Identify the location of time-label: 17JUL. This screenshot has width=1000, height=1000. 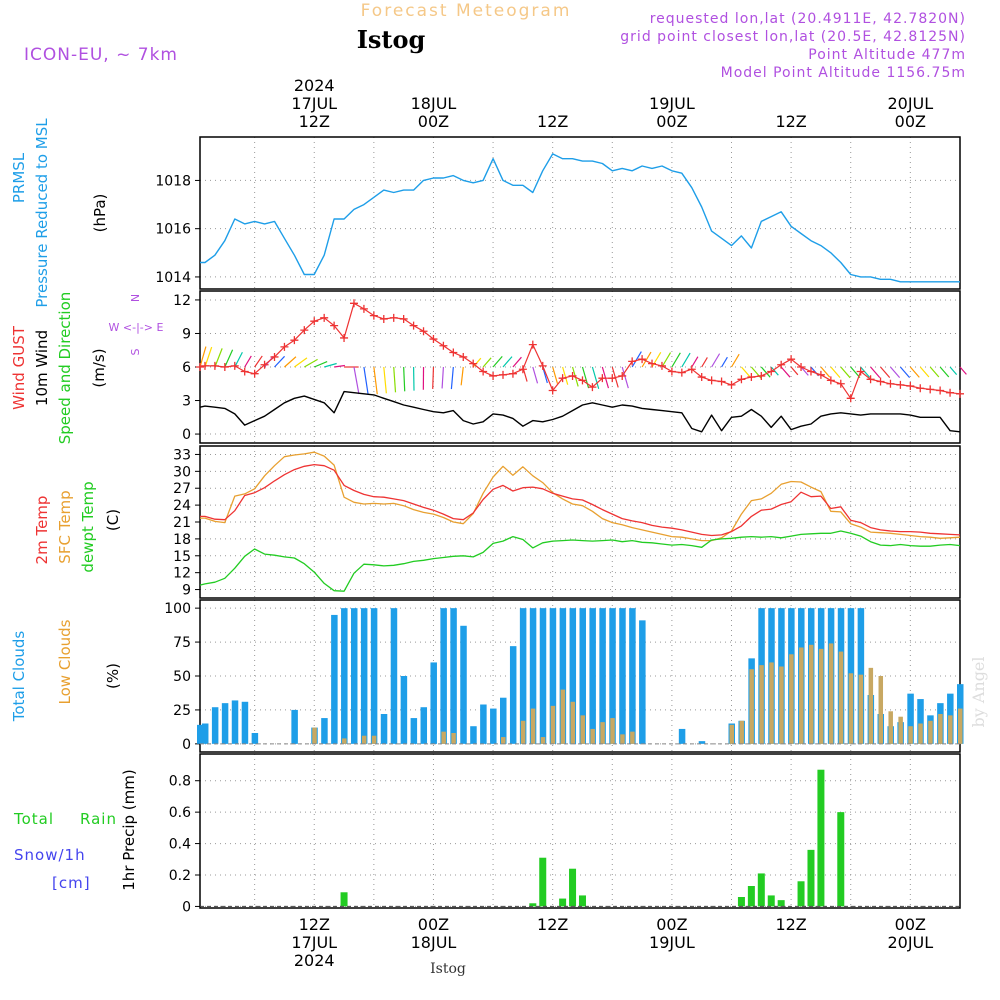
(314, 103).